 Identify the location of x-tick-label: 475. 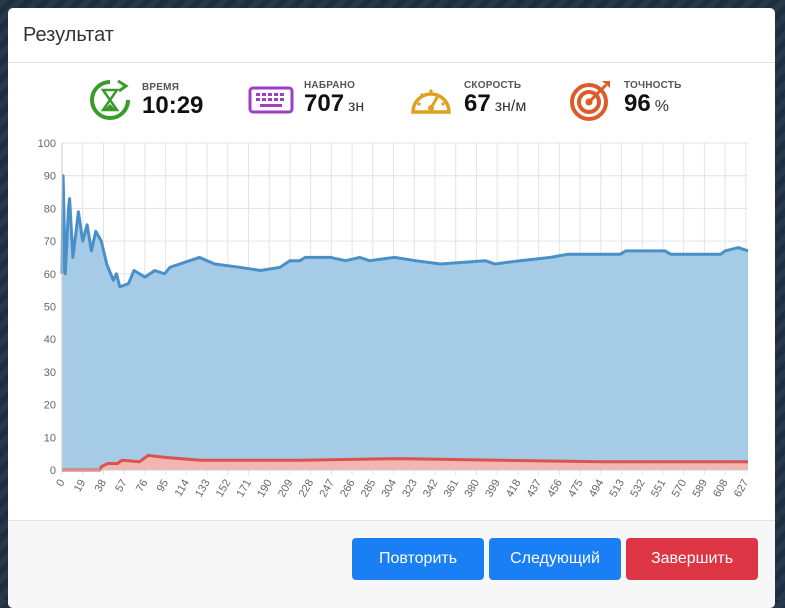
(576, 489).